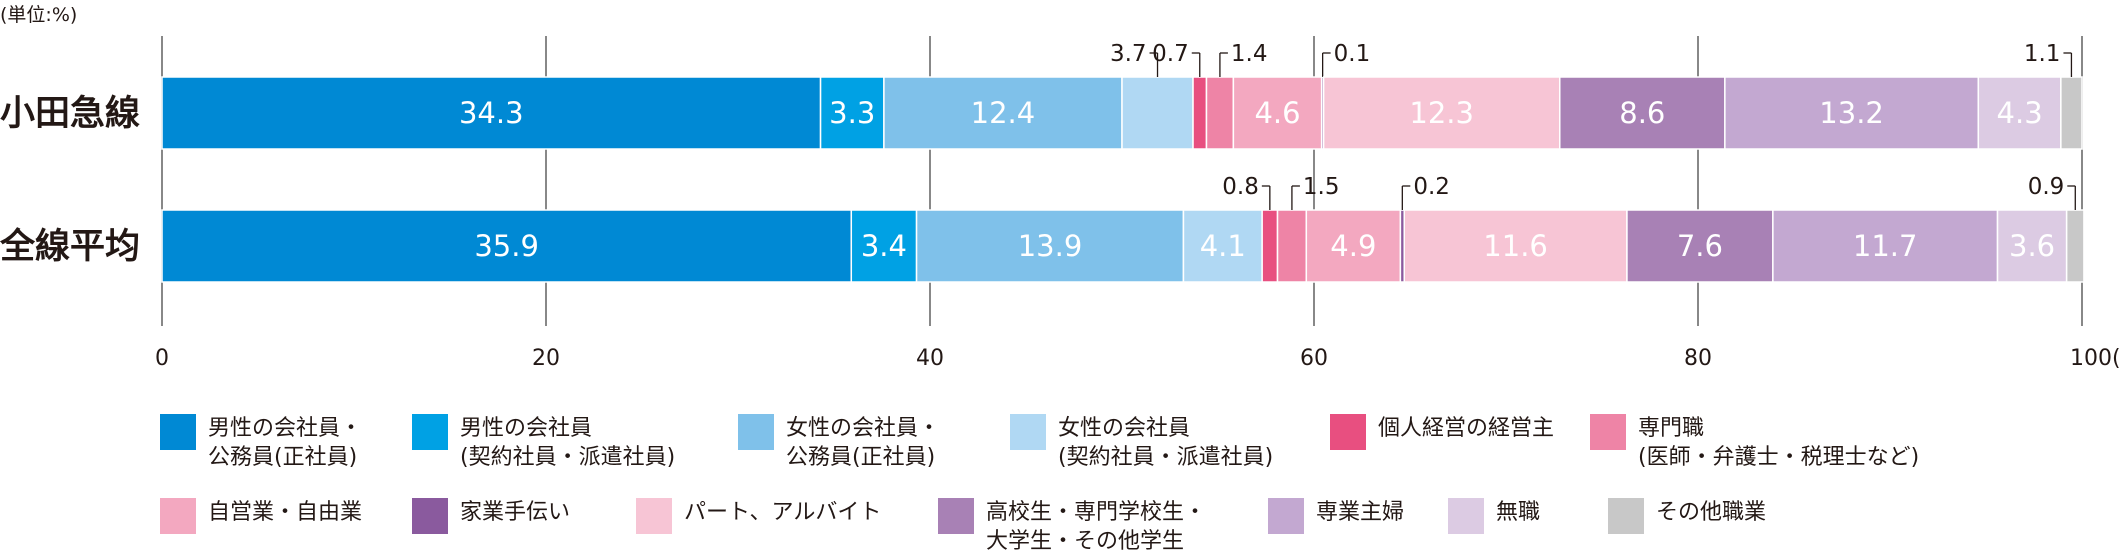  Describe the element at coordinates (1494, 516) in the screenshot. I see `legend-item: 無職` at that location.